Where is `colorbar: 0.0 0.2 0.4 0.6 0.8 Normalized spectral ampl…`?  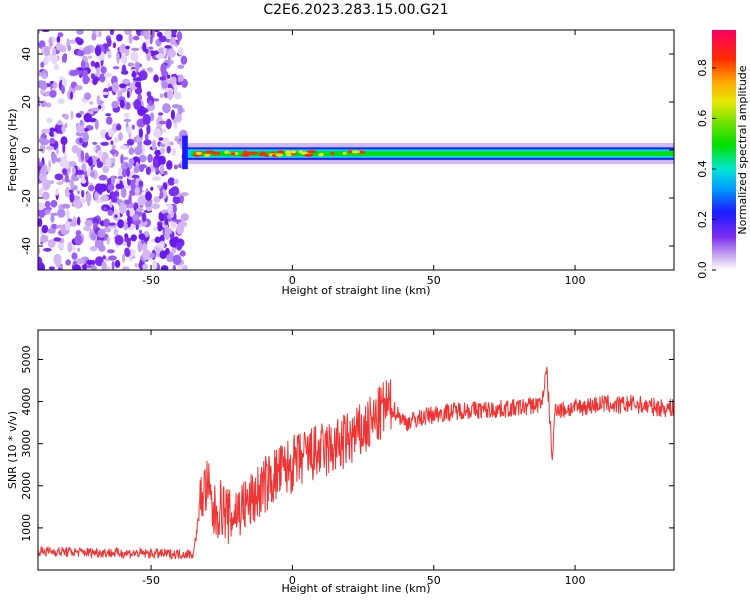
colorbar: 0.0 0.2 0.4 0.6 0.8 Normalized spectral ampl… is located at coordinates (722, 154).